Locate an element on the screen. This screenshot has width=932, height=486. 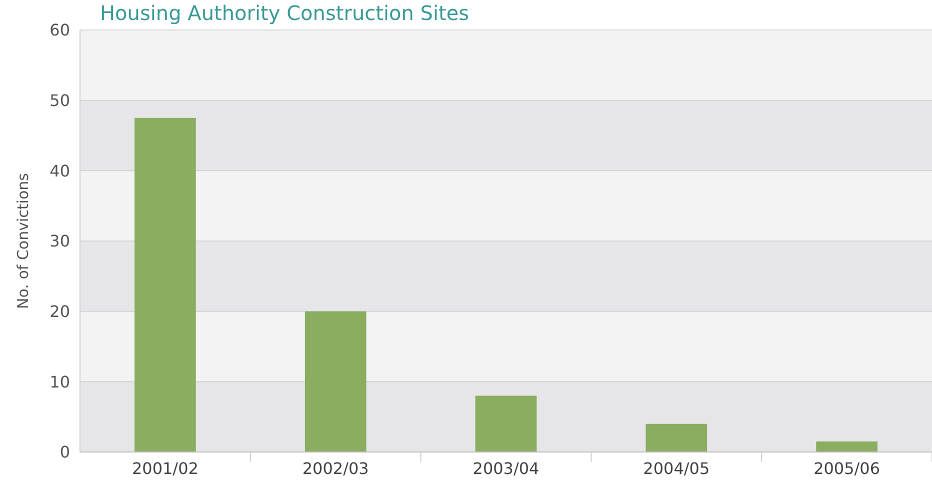
x-tick-label: 2004/05 is located at coordinates (676, 468).